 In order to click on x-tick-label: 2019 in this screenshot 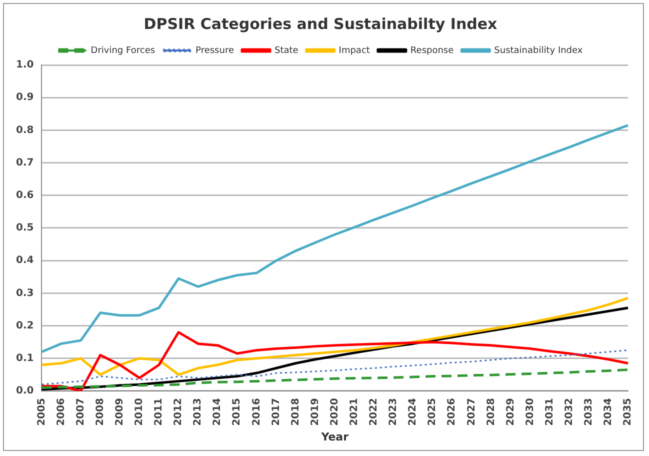, I will do `click(315, 412)`.